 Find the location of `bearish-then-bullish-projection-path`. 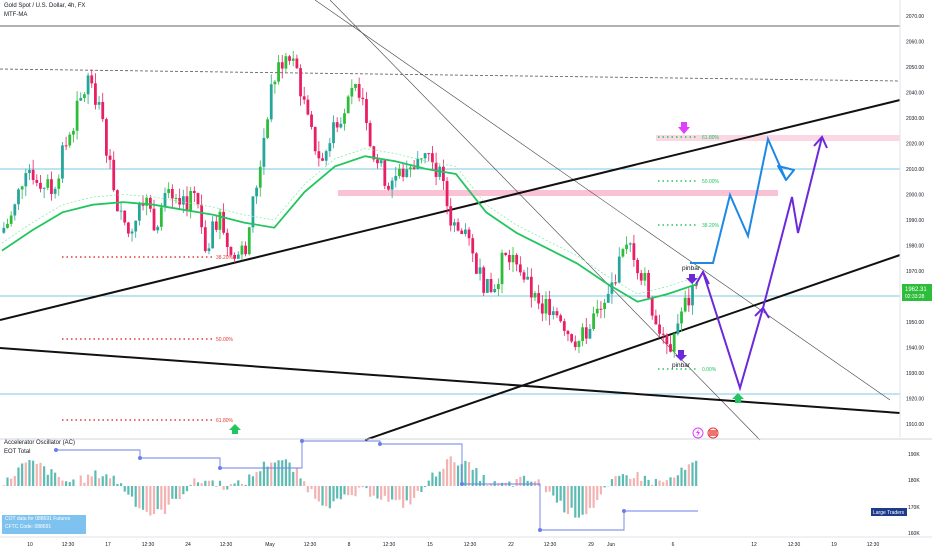

bearish-then-bullish-projection-path is located at coordinates (762, 264).